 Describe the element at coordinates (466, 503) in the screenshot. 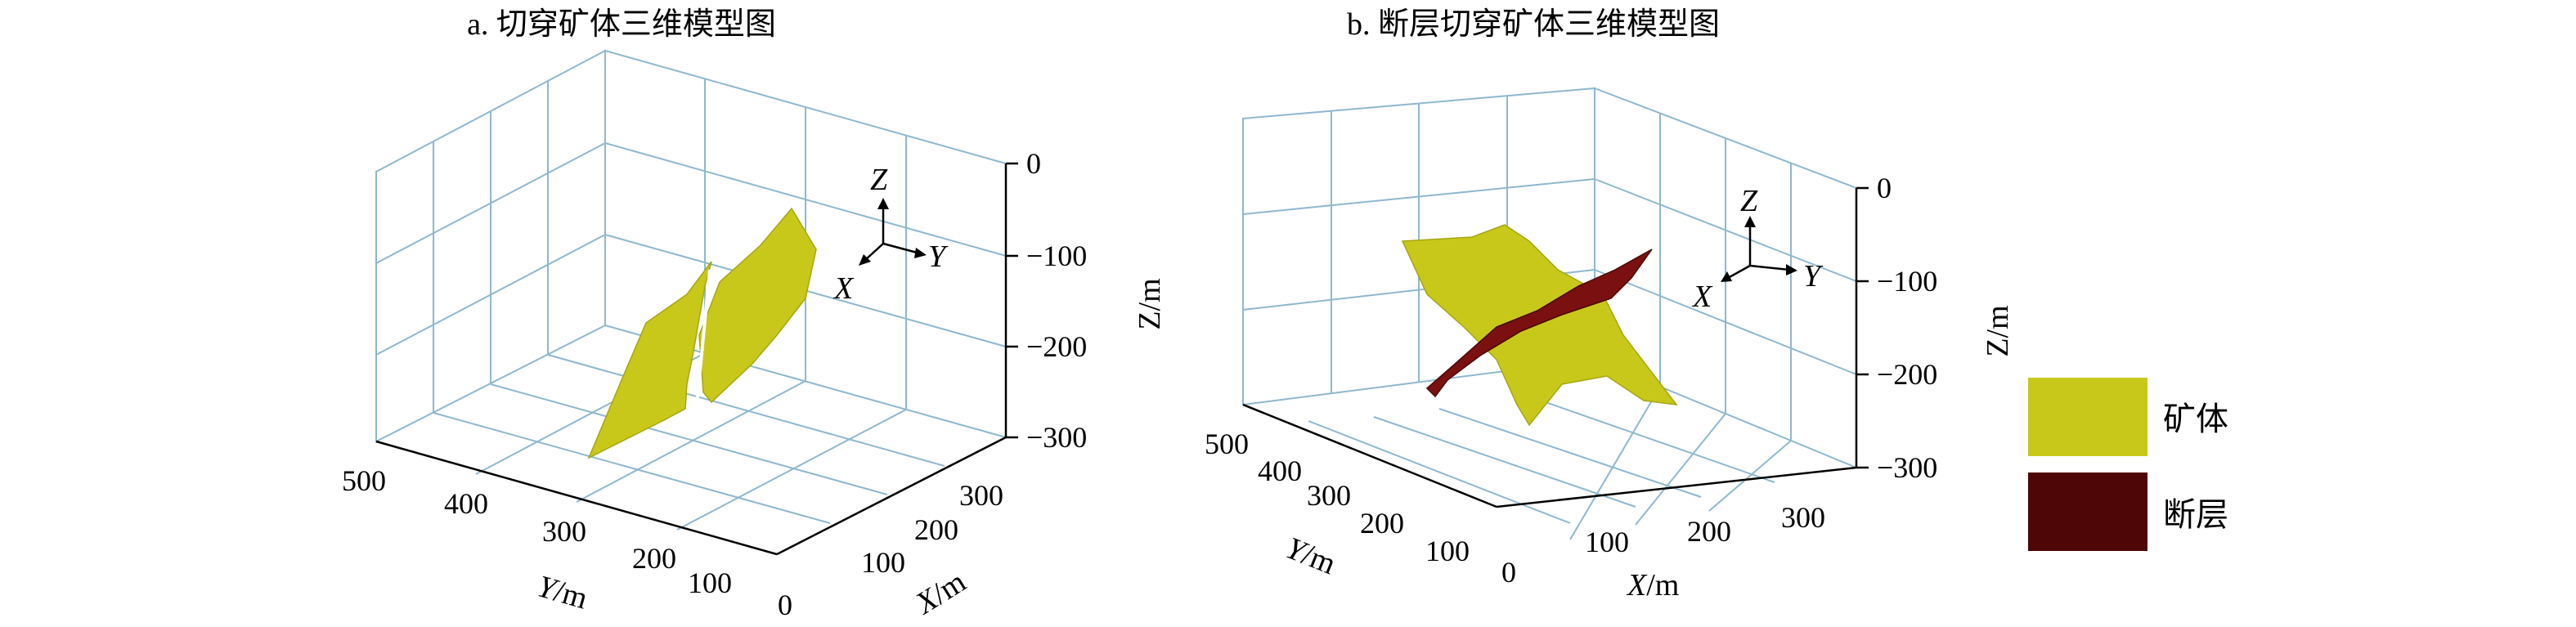

I see `panel-a-y-tick: 400` at that location.